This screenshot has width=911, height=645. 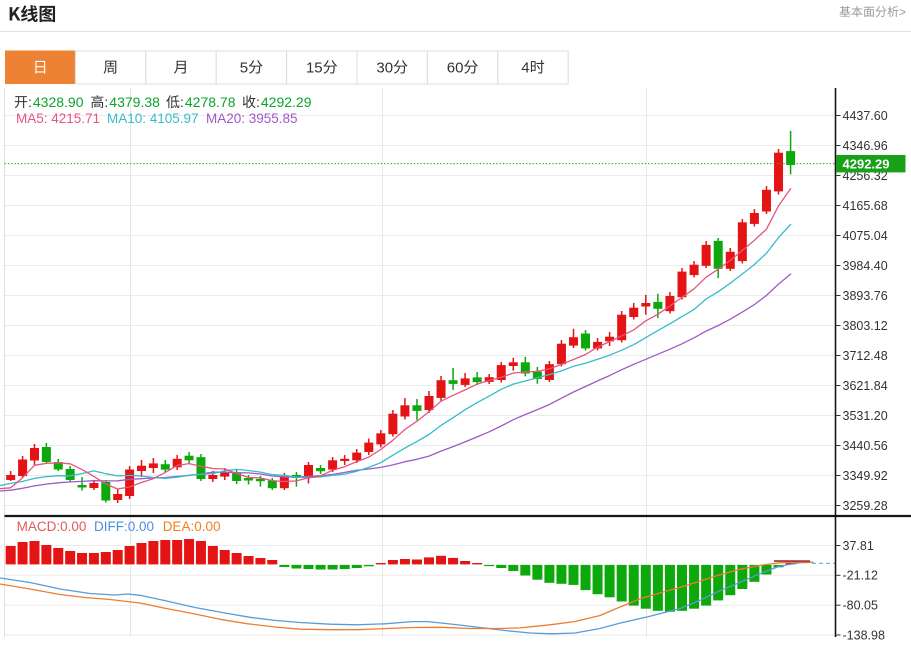 I want to click on svg-text: MA20: 3955.85, so click(x=252, y=118).